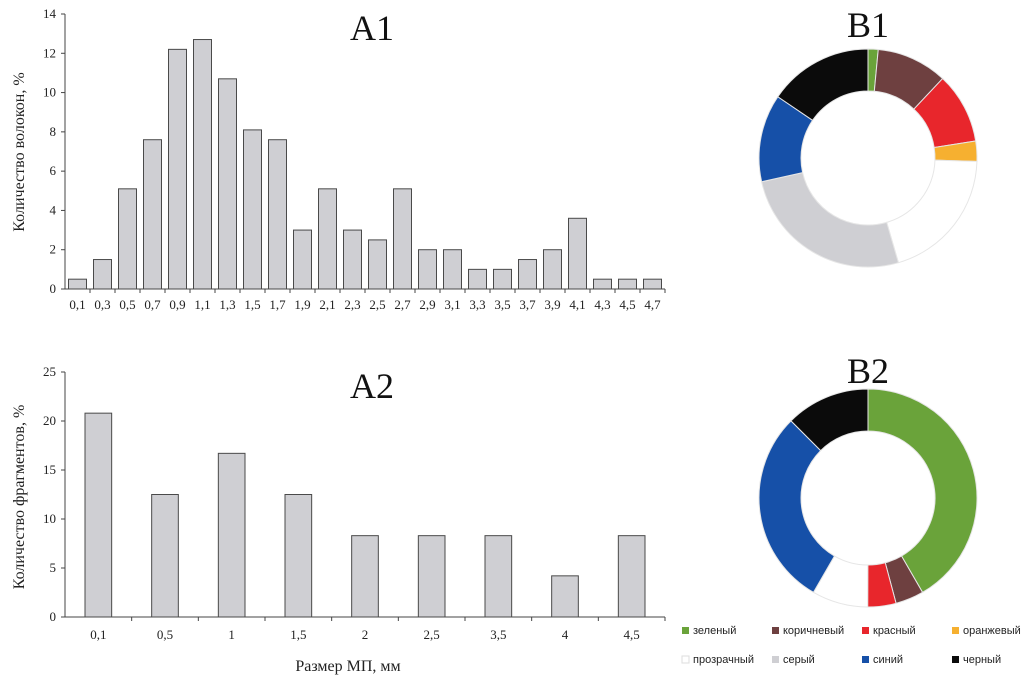 The width and height of the screenshot is (1030, 679). What do you see at coordinates (723, 660) in the screenshot?
I see `legend-label: прозрачный` at bounding box center [723, 660].